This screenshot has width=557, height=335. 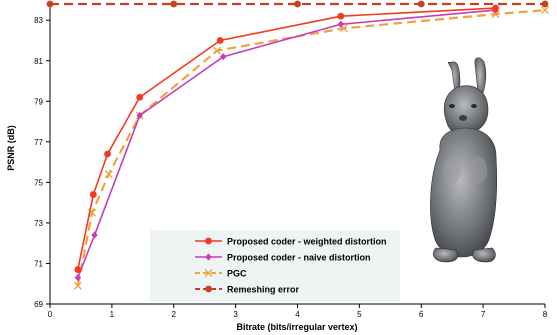 I want to click on y-tick-label: 69, so click(x=38, y=304).